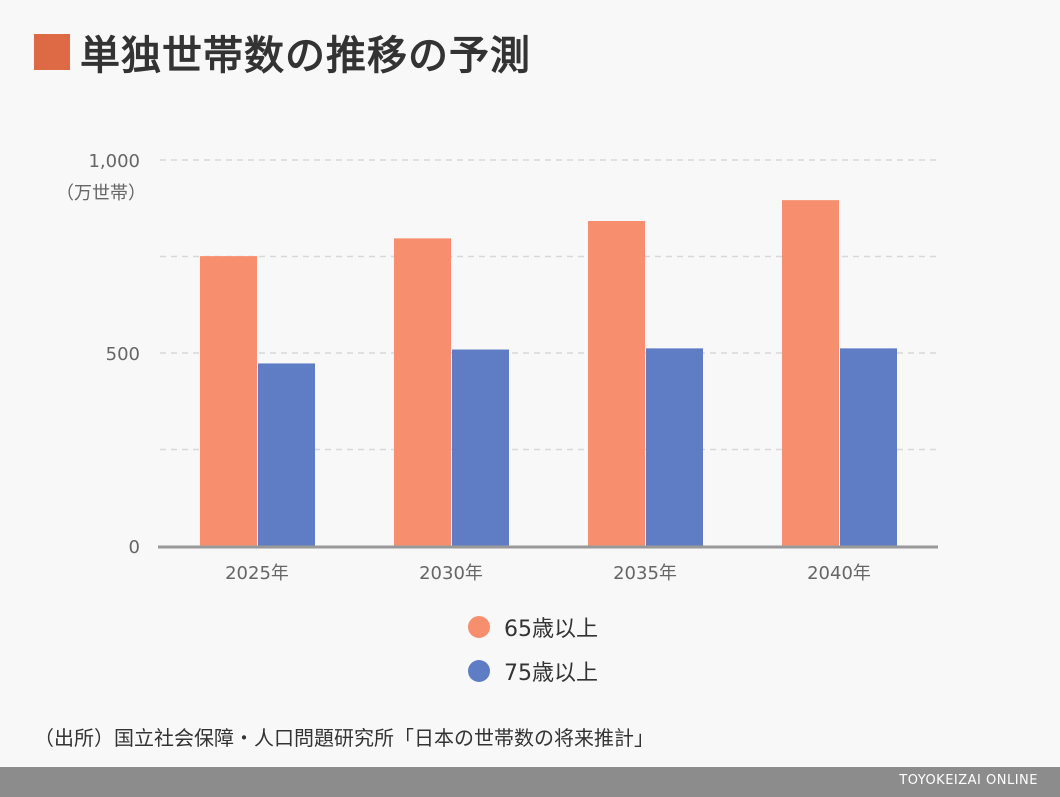  Describe the element at coordinates (451, 573) in the screenshot. I see `x-tick-label: 2030年` at that location.